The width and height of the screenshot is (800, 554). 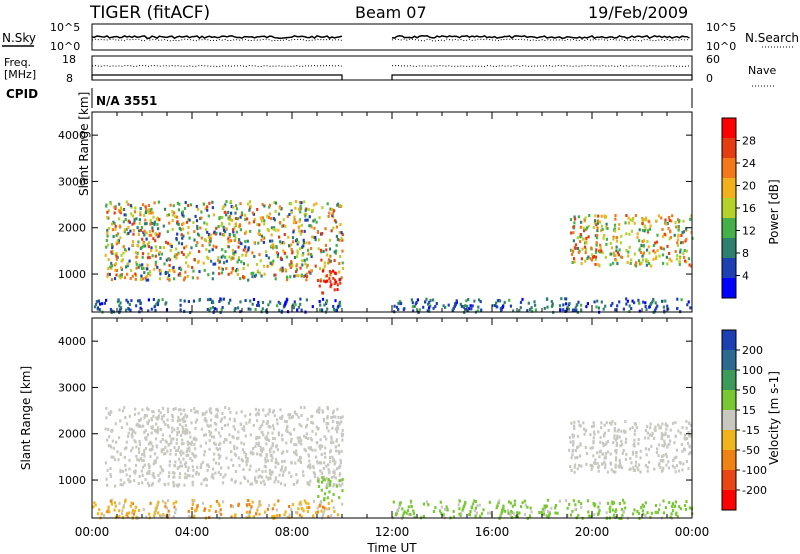 What do you see at coordinates (754, 490) in the screenshot?
I see `velocity-colorbar-tick-label: -200` at bounding box center [754, 490].